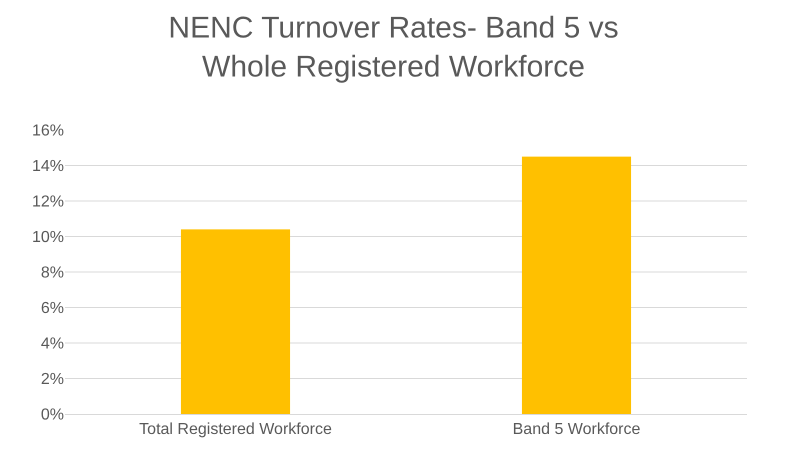 This screenshot has height=469, width=787. Describe the element at coordinates (52, 379) in the screenshot. I see `y-tick-label: 2%` at that location.